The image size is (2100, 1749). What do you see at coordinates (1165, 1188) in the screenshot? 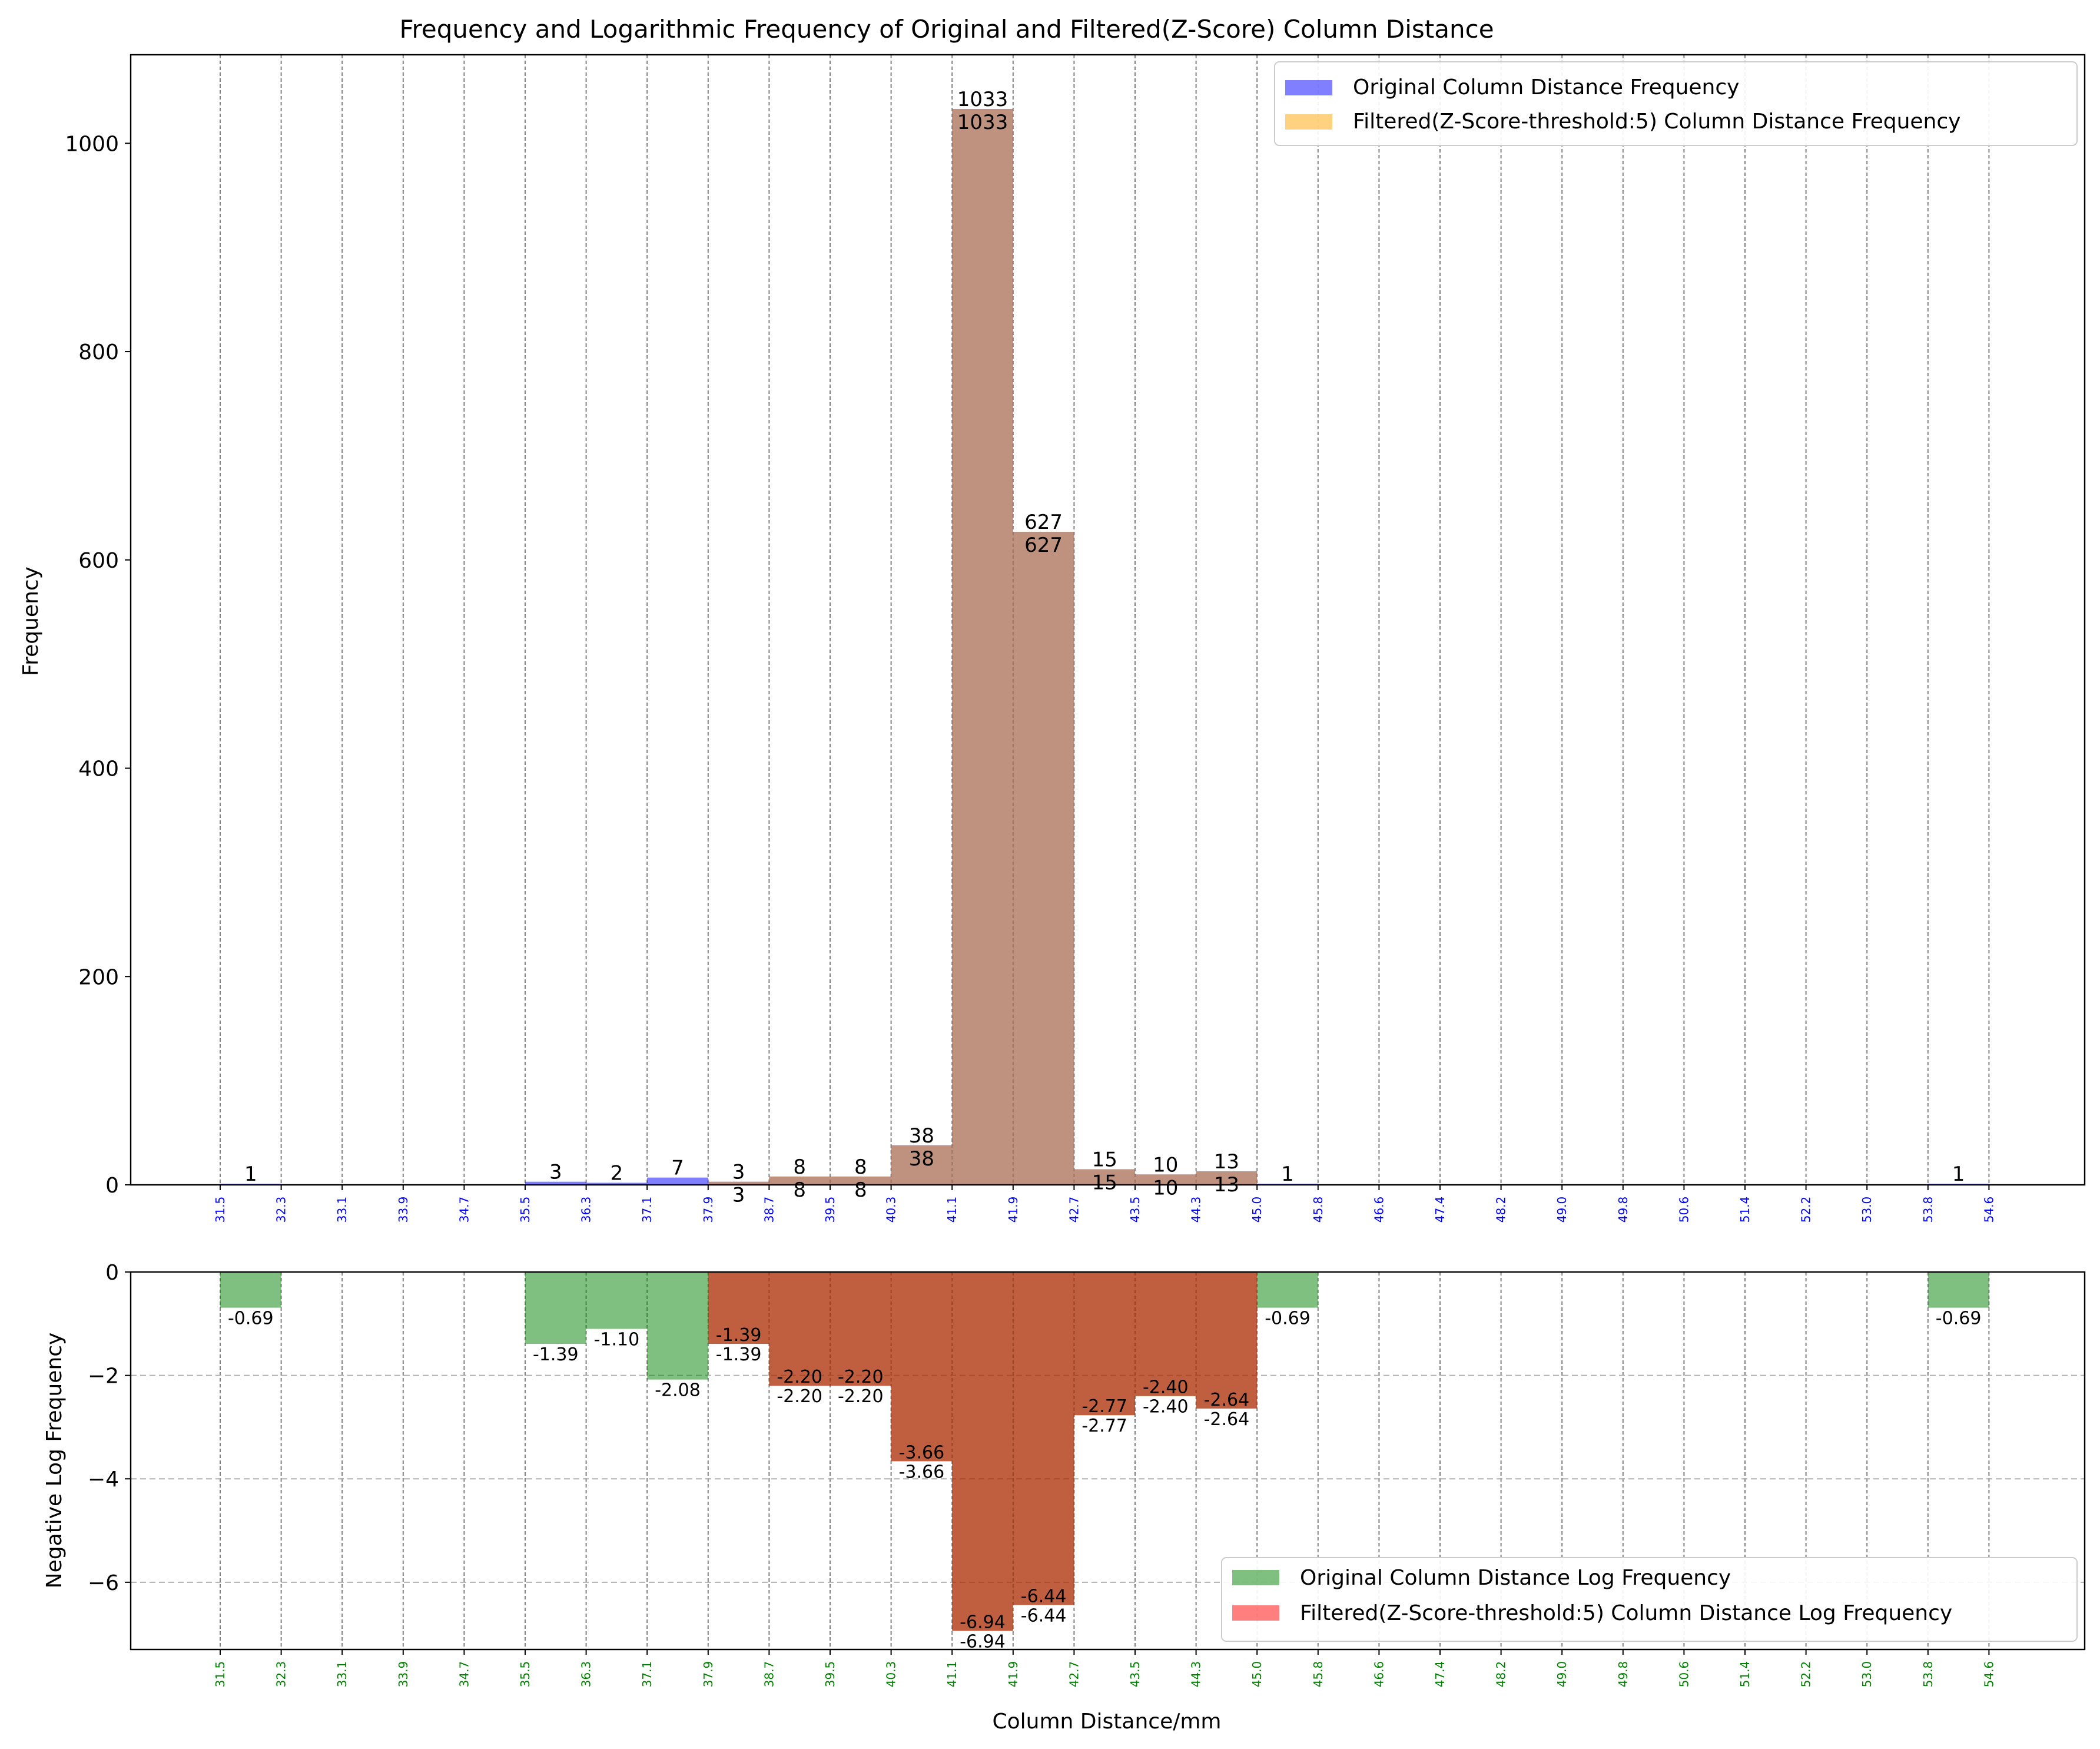
I see `data-label-filtered: 10` at bounding box center [1165, 1188].